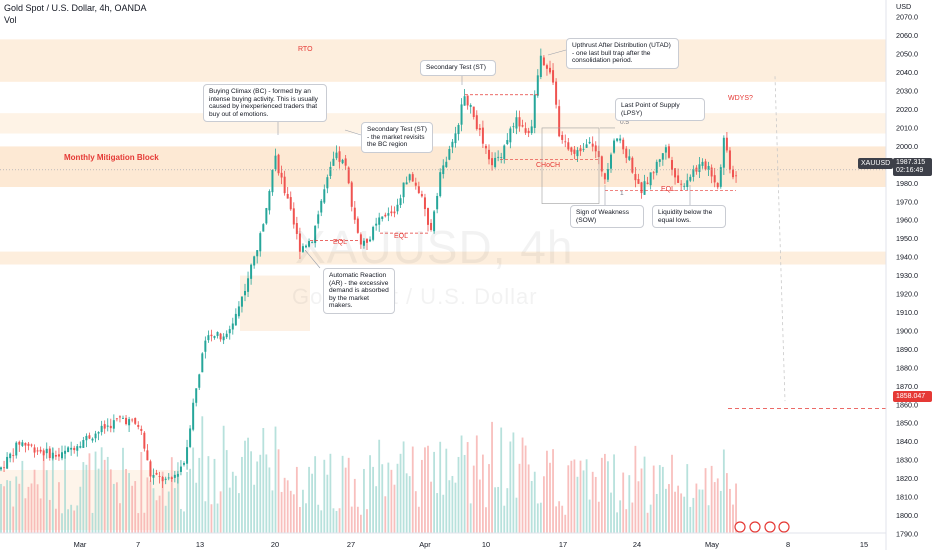 Image resolution: width=932 pixels, height=550 pixels. What do you see at coordinates (907, 54) in the screenshot?
I see `price-tick-label: 2050.0` at bounding box center [907, 54].